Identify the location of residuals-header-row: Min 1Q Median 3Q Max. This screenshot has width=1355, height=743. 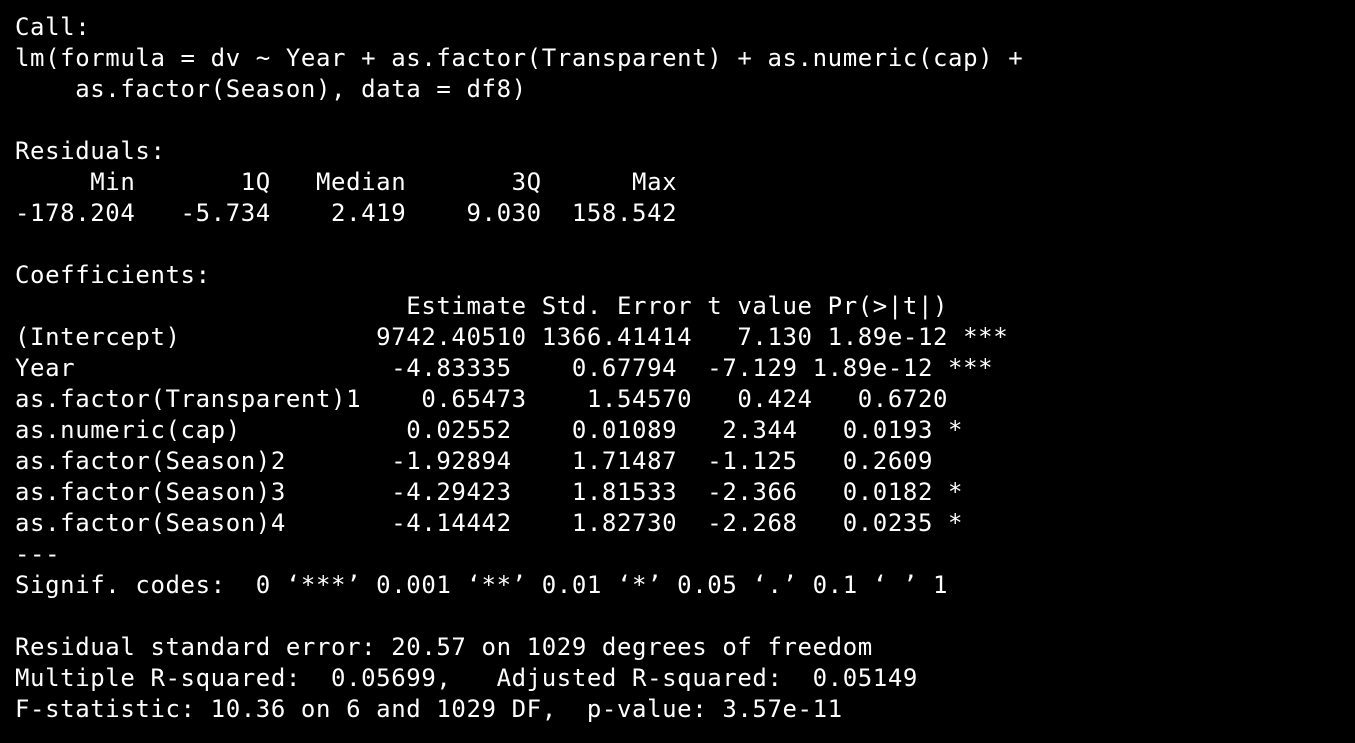
(354, 182).